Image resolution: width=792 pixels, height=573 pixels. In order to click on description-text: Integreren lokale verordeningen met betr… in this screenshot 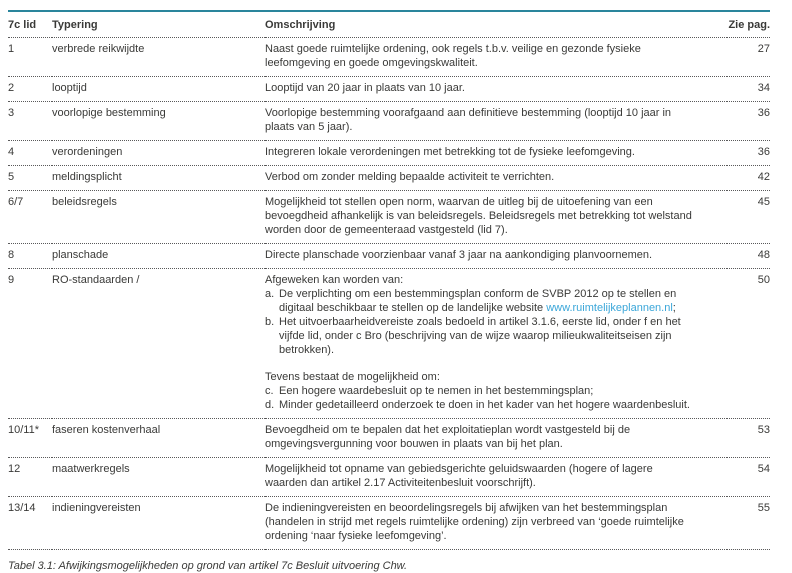, I will do `click(450, 152)`.